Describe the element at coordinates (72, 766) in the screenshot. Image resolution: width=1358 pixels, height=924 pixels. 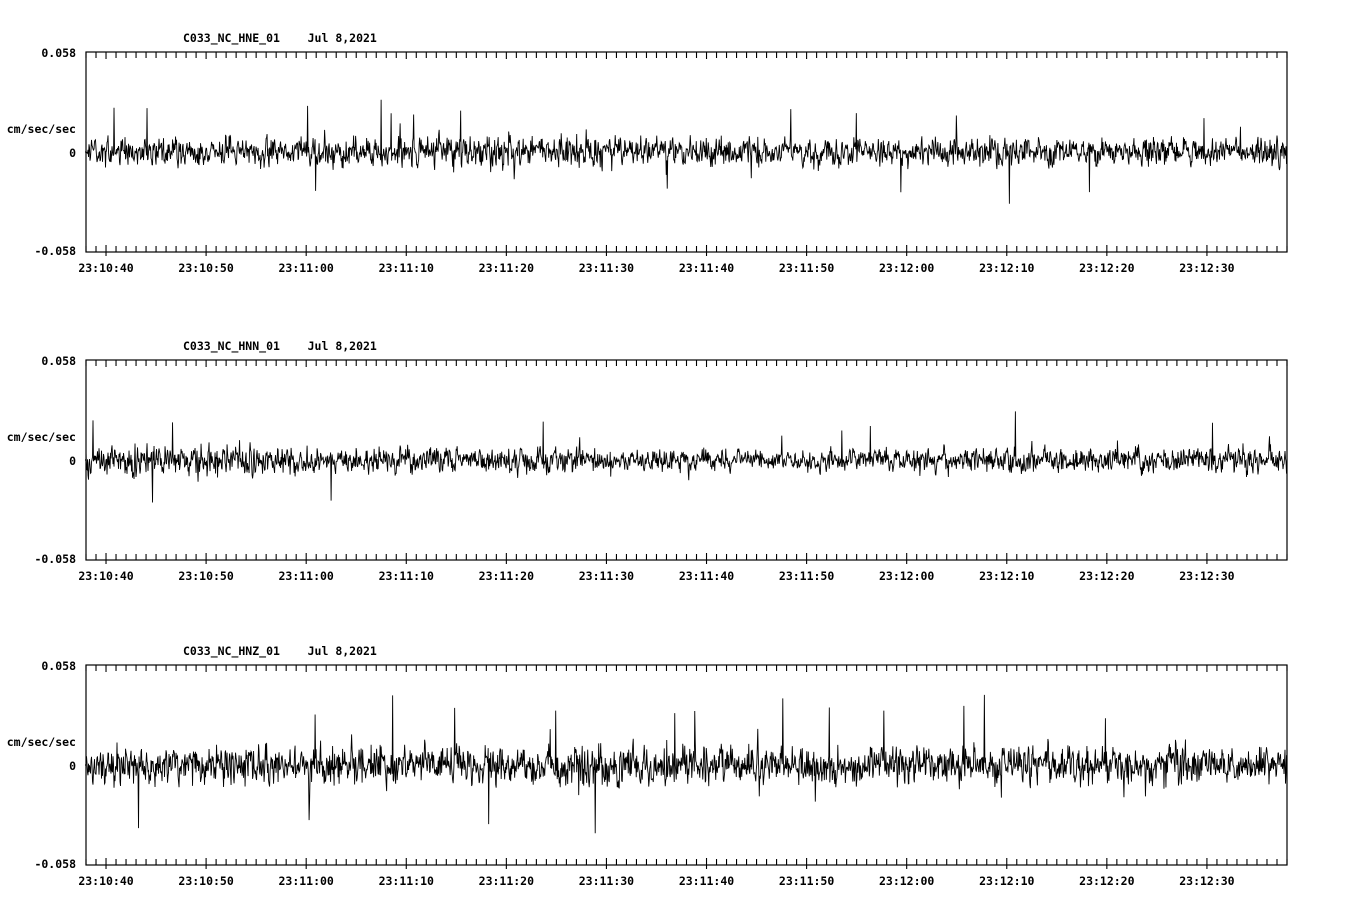
I see `y-zero-label-hnz: 0` at that location.